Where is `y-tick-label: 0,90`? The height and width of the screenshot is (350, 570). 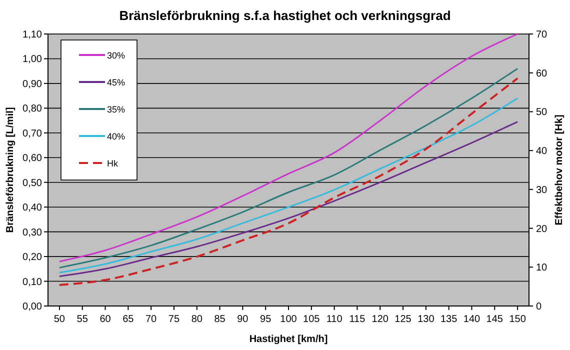 y-tick-label: 0,90 is located at coordinates (32, 84).